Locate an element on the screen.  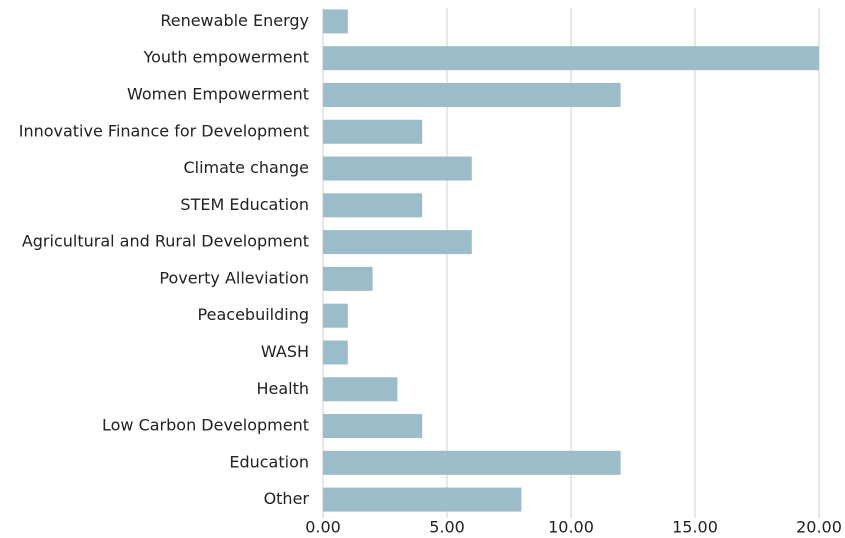
y-tick-label: Youth empowerment is located at coordinates (225, 57).